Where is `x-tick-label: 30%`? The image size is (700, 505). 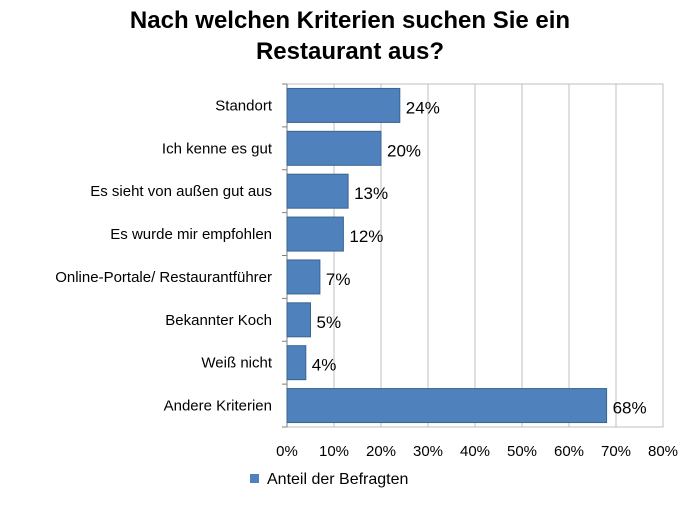
x-tick-label: 30% is located at coordinates (428, 451).